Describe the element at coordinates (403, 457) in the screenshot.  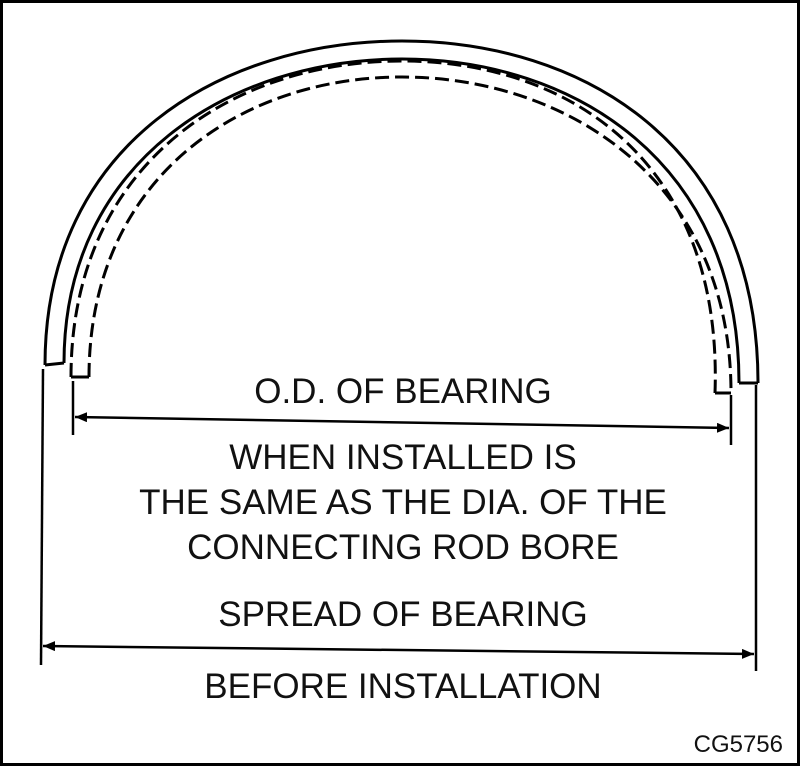
I see `when-installed-line-1: WHEN INSTALLED IS` at that location.